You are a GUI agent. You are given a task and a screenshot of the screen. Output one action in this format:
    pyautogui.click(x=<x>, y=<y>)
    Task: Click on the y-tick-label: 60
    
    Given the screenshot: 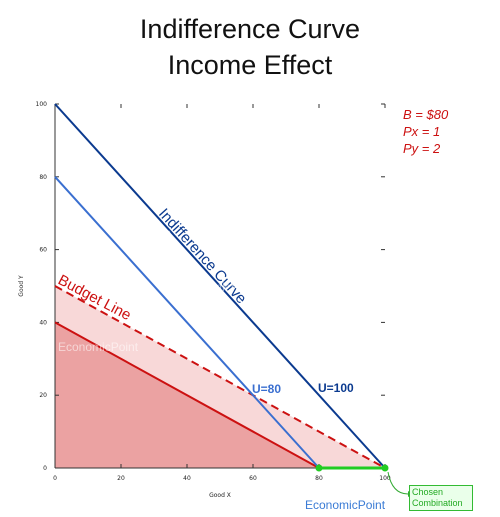 What is the action you would take?
    pyautogui.click(x=43, y=250)
    